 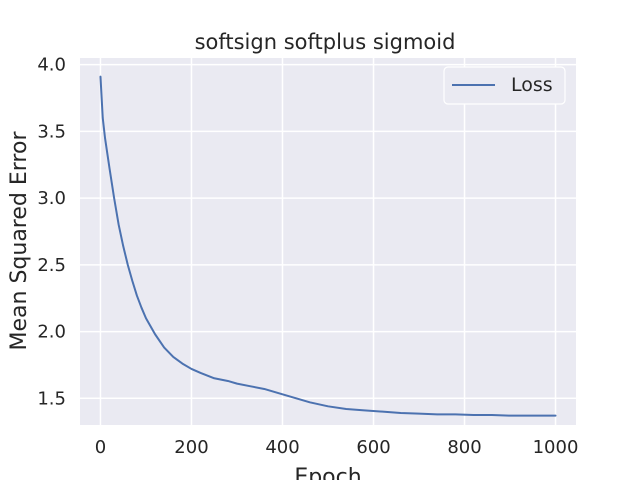 I want to click on y-tick-label: 4.0, so click(x=51, y=65).